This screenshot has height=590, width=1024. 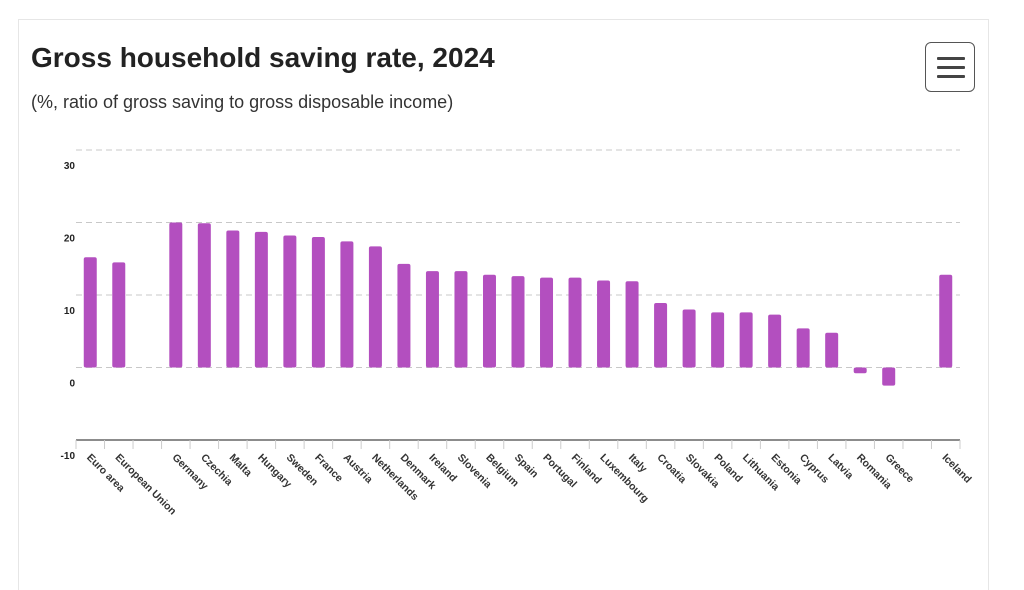 What do you see at coordinates (70, 311) in the screenshot?
I see `y-tick-label: 10` at bounding box center [70, 311].